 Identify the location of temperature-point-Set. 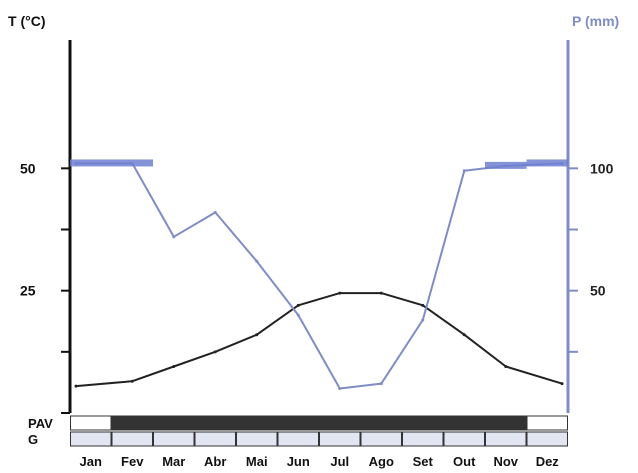
(423, 305).